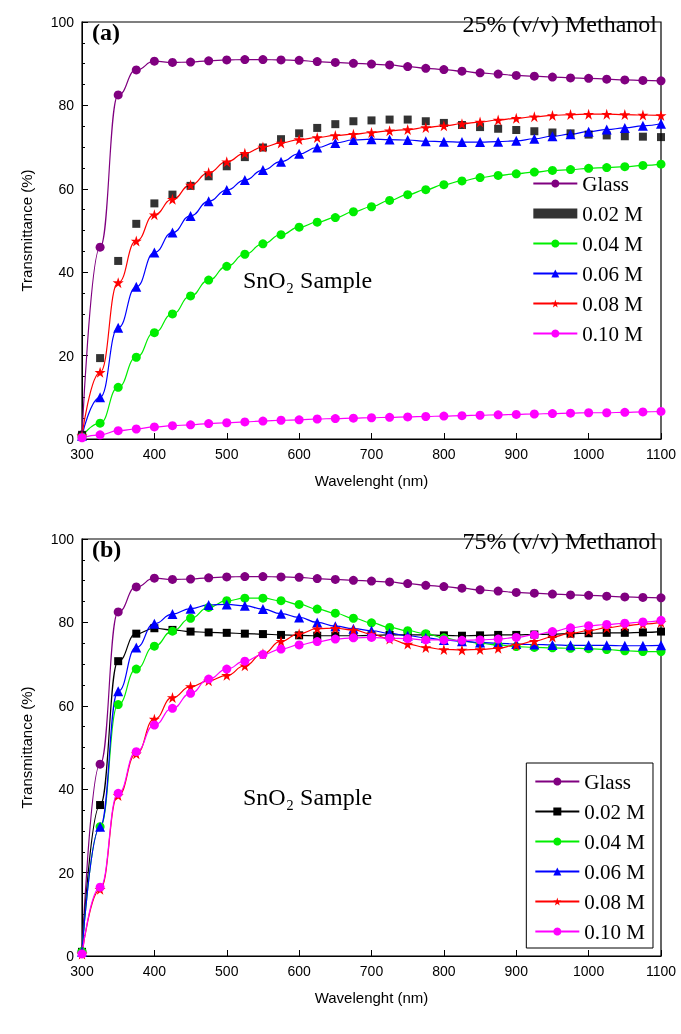 This screenshot has width=681, height=1034. I want to click on annotation: 75% (v/v) Methanol, so click(560, 541).